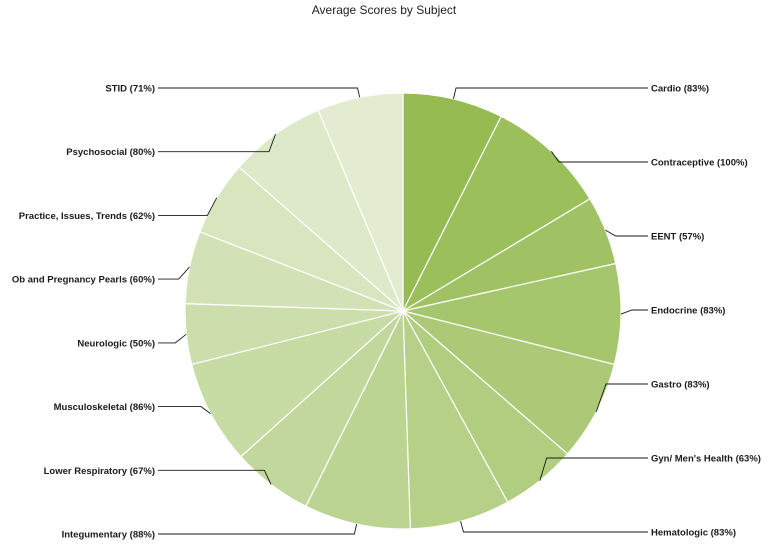 Image resolution: width=768 pixels, height=545 pixels. Describe the element at coordinates (174, 273) in the screenshot. I see `leader-line-ob-and-pregnancy-pearls` at that location.